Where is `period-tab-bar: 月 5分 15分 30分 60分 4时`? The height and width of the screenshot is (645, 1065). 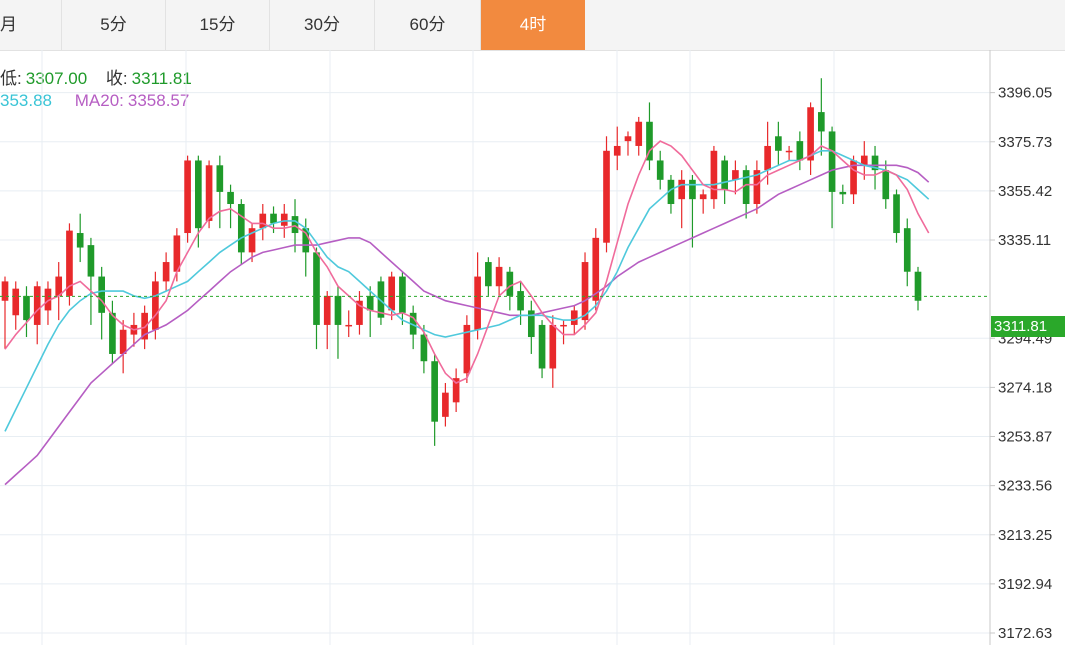 period-tab-bar: 月 5分 15分 30分 60分 4时 is located at coordinates (532, 25).